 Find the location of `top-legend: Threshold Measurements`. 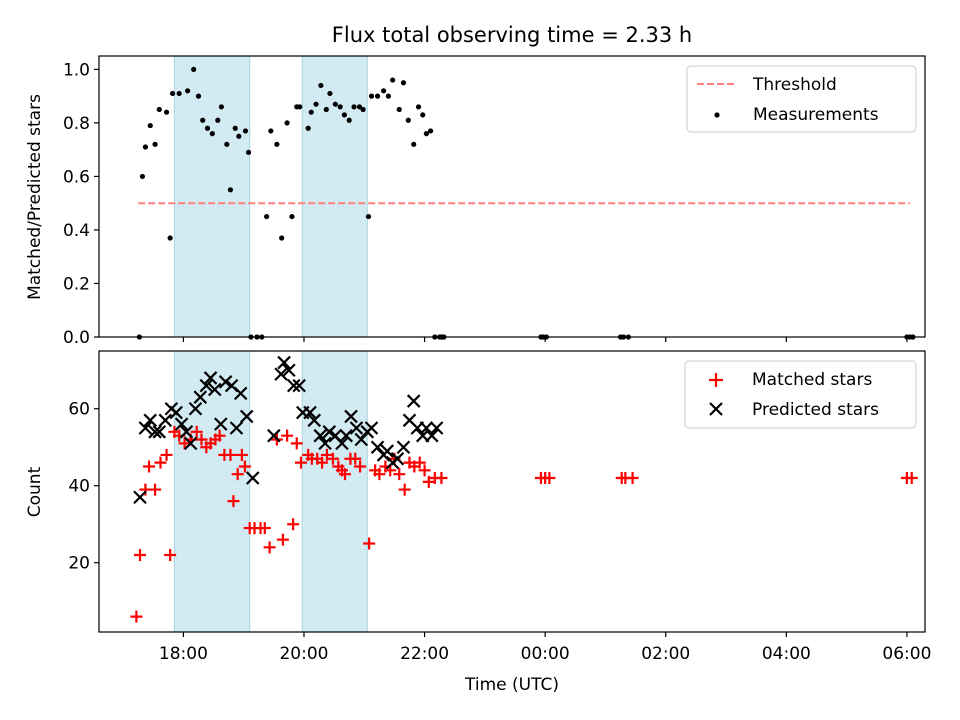

top-legend: Threshold Measurements is located at coordinates (801, 99).